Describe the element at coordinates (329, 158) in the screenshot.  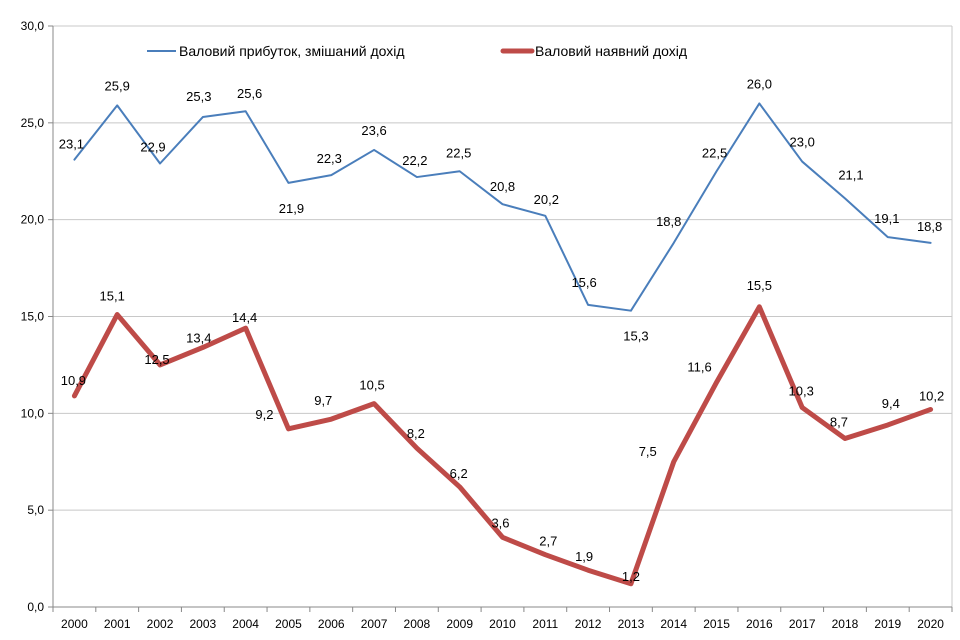
I see `data-label-gross-profit: 22,3` at that location.